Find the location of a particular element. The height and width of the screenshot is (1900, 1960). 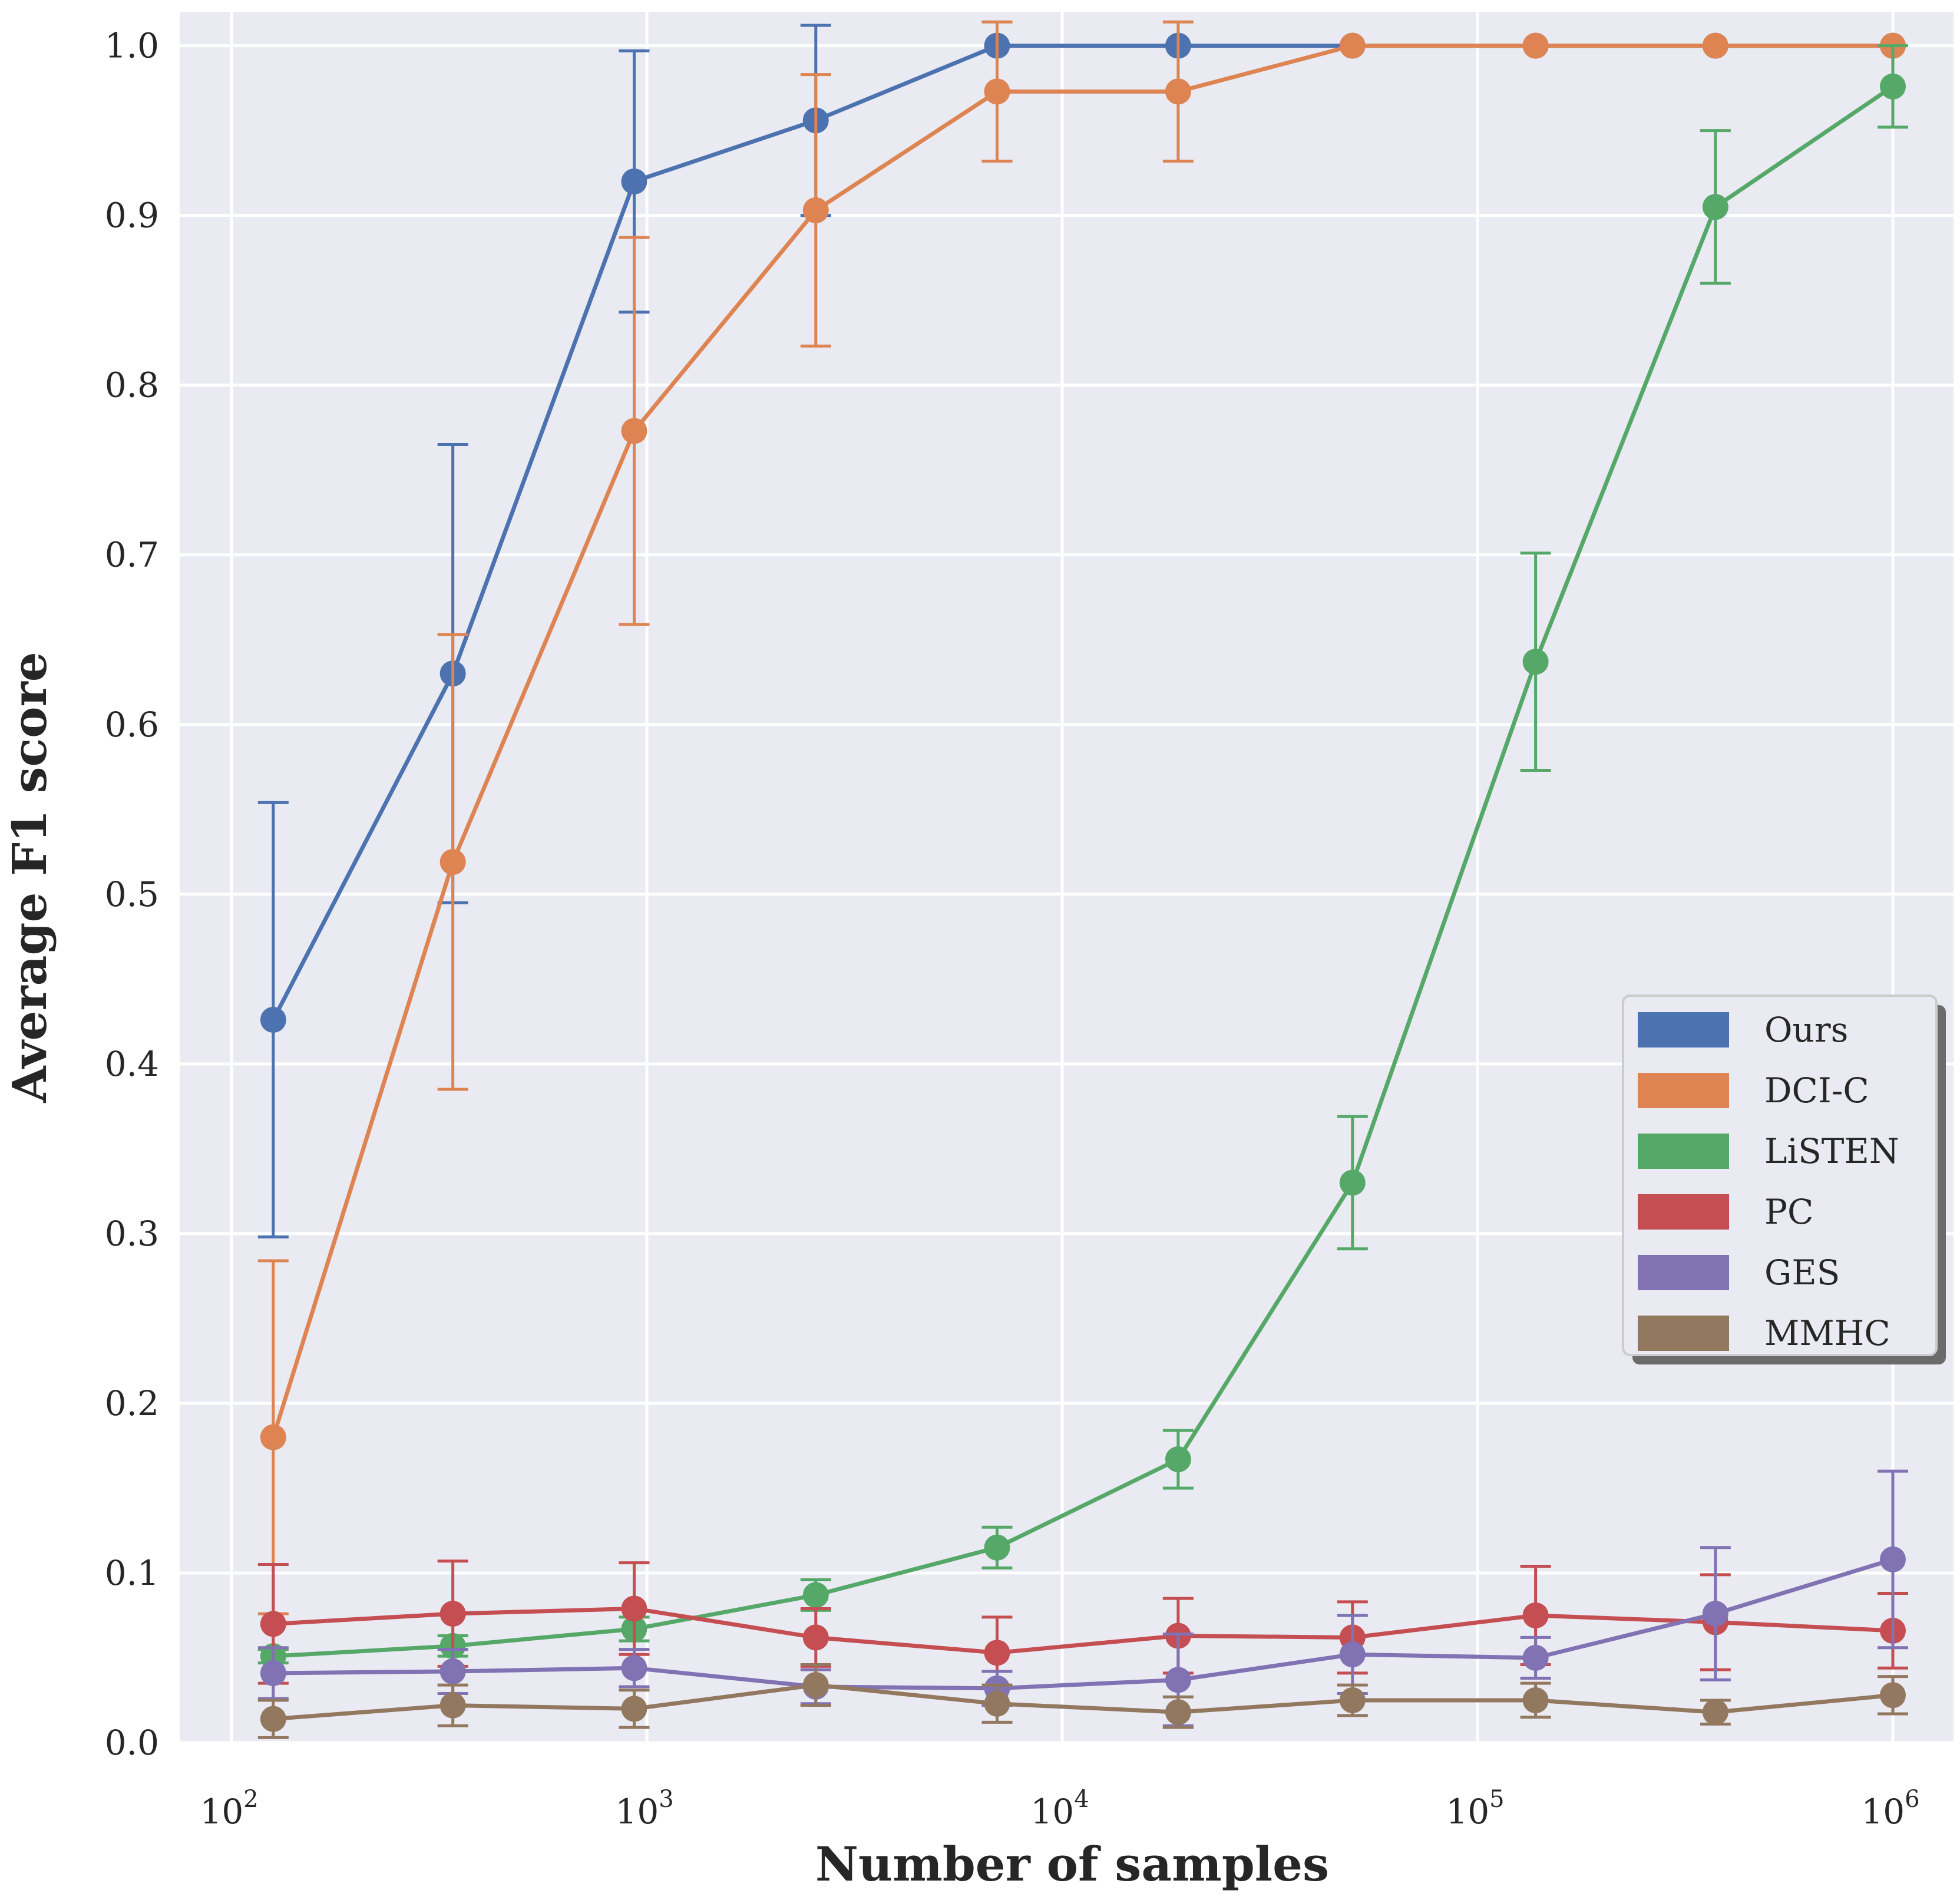

x-tick-label: 10⁴ is located at coordinates (1060, 1809).